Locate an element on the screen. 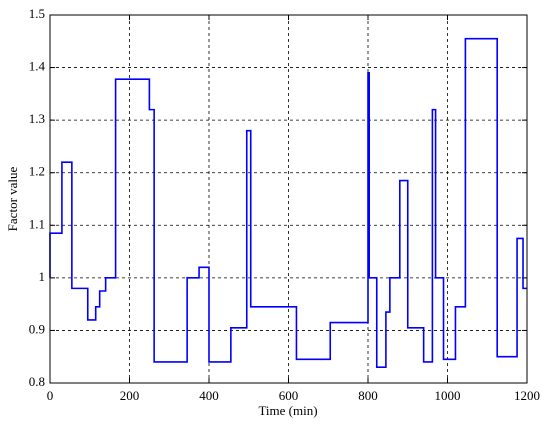 This screenshot has height=429, width=550. x-tick-label: 600 is located at coordinates (289, 395).